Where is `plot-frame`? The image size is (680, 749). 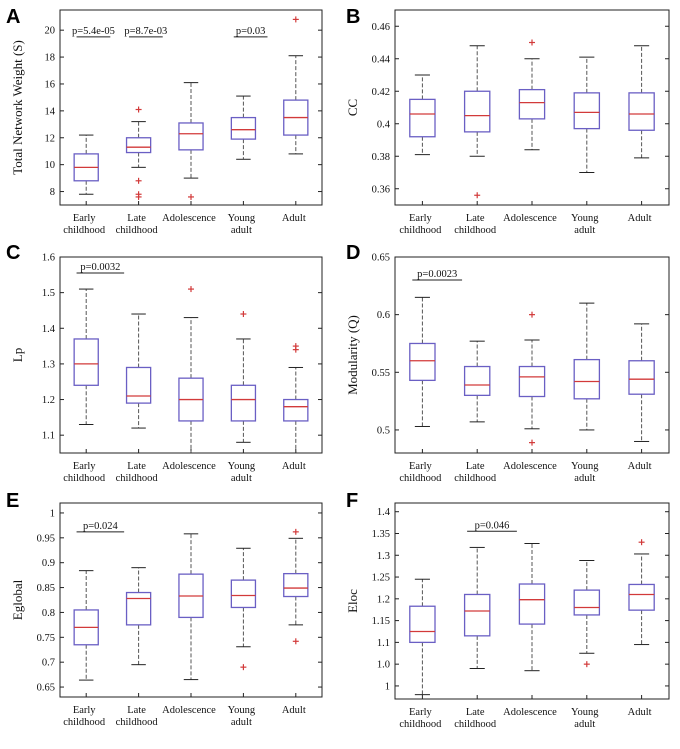
plot-frame is located at coordinates (532, 107).